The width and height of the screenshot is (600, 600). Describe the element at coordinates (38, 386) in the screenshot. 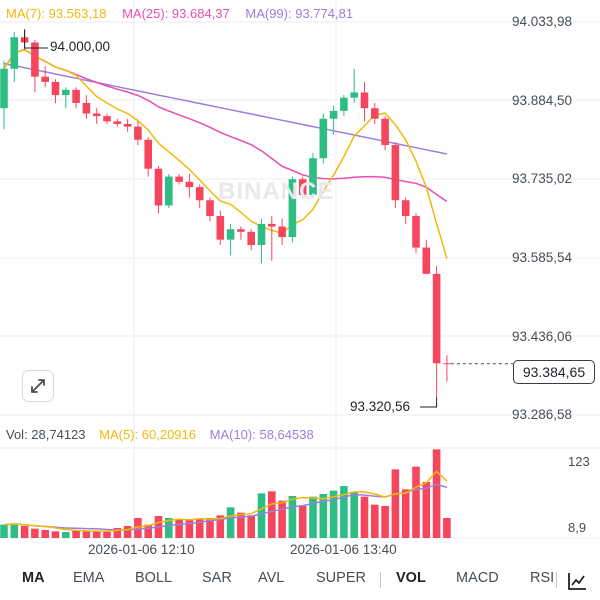

I see `expand-button` at that location.